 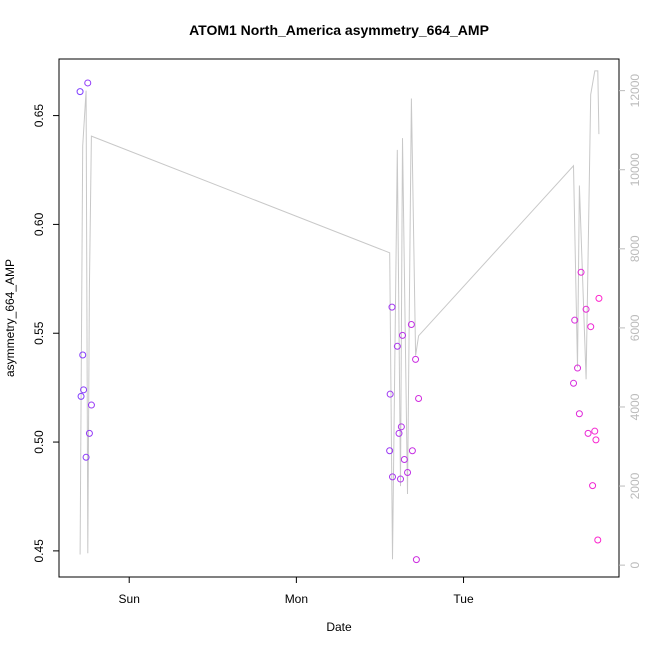 What do you see at coordinates (635, 406) in the screenshot?
I see `right-axis-tick-label: 4000` at bounding box center [635, 406].